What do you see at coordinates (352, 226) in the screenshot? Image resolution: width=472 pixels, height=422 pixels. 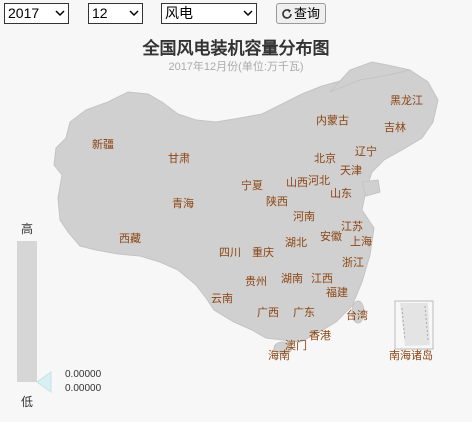 I see `province-label-jiangsu: 江苏` at bounding box center [352, 226].